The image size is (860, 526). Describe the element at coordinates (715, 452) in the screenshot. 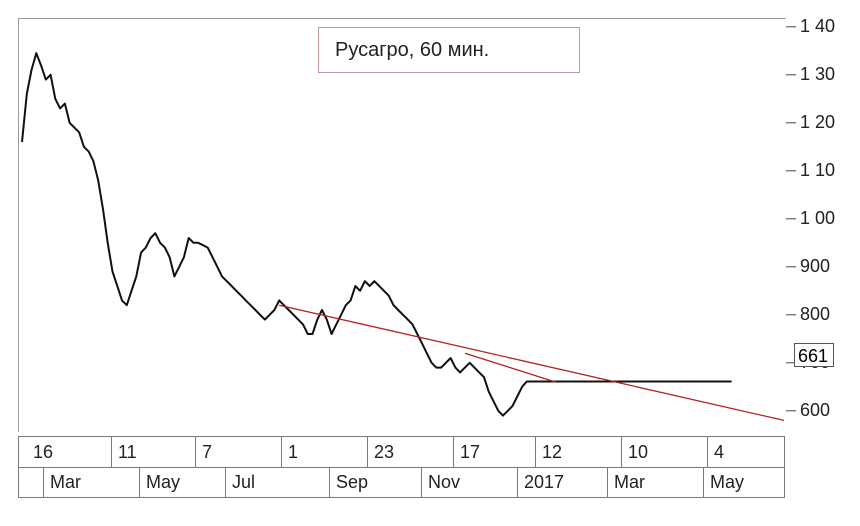

I see `x-day-label: 4` at that location.